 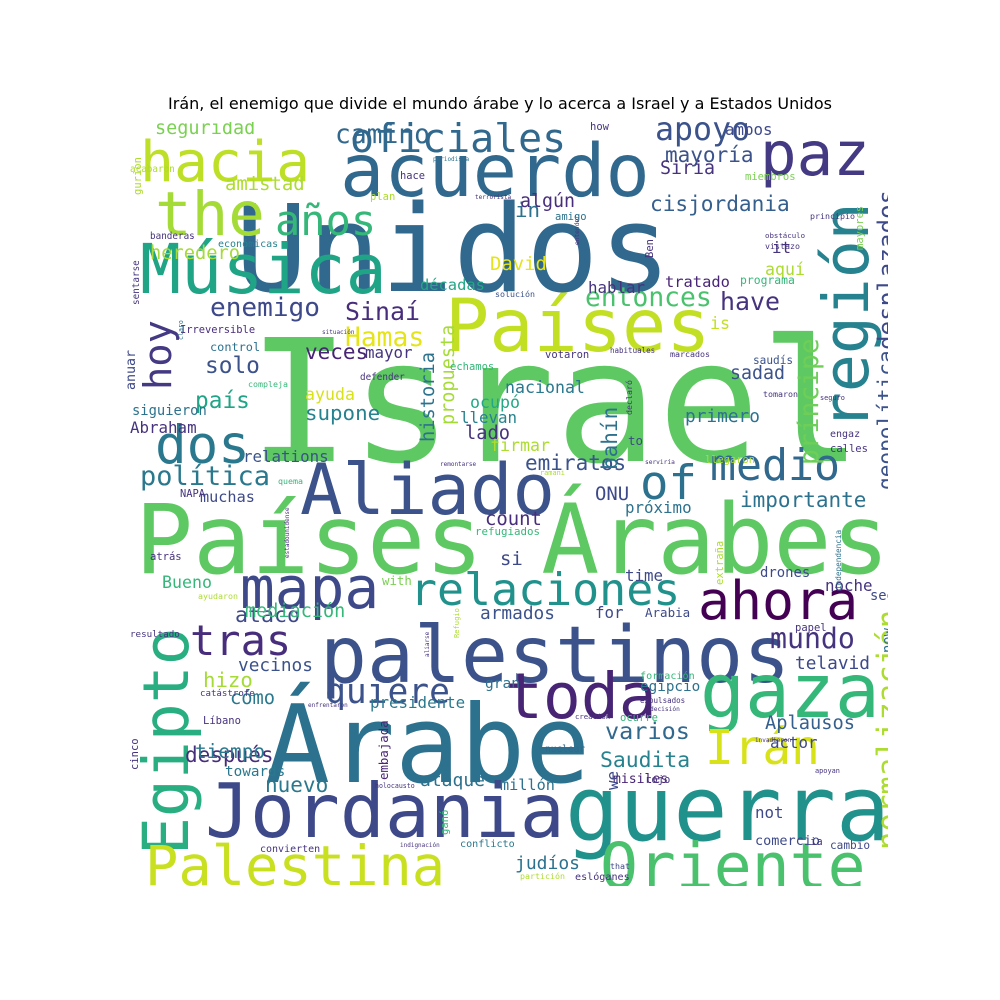 I want to click on word-155: votaron, so click(x=567, y=355).